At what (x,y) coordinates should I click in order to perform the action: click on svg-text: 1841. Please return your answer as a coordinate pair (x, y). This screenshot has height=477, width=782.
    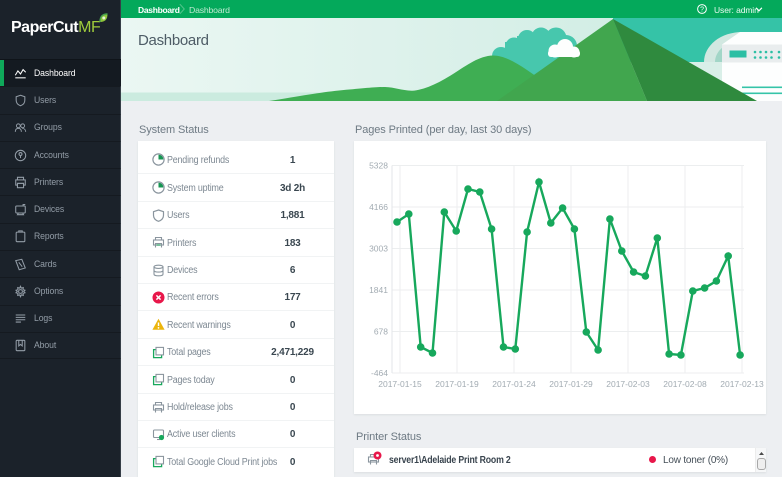
    Looking at the image, I should click on (378, 290).